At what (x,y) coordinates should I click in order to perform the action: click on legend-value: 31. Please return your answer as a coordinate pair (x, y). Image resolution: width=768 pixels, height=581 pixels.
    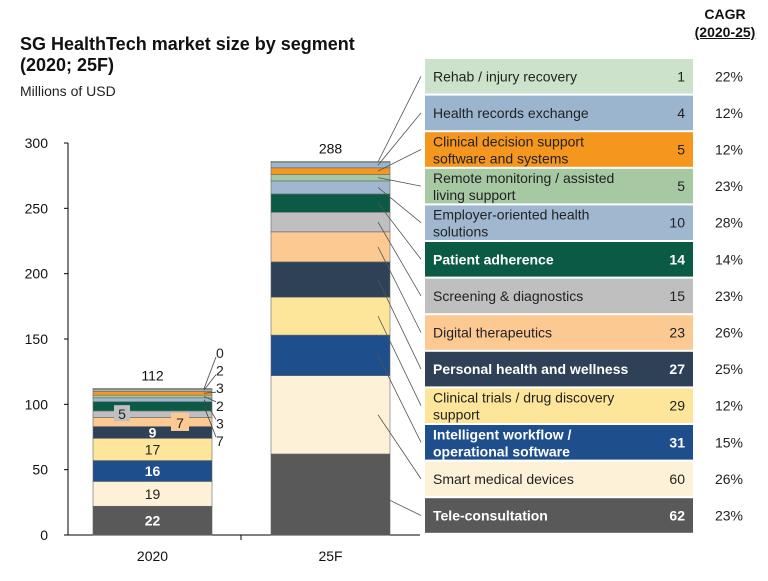
    Looking at the image, I should click on (677, 442).